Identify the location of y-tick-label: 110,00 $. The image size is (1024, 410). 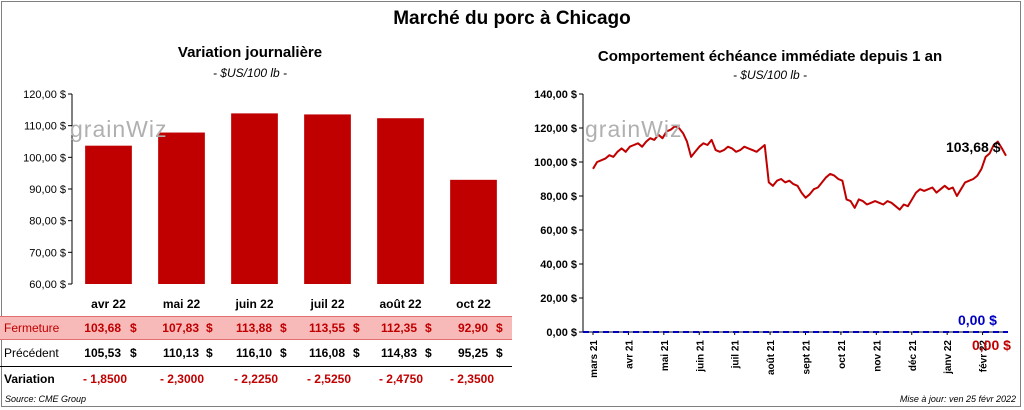
(45, 127).